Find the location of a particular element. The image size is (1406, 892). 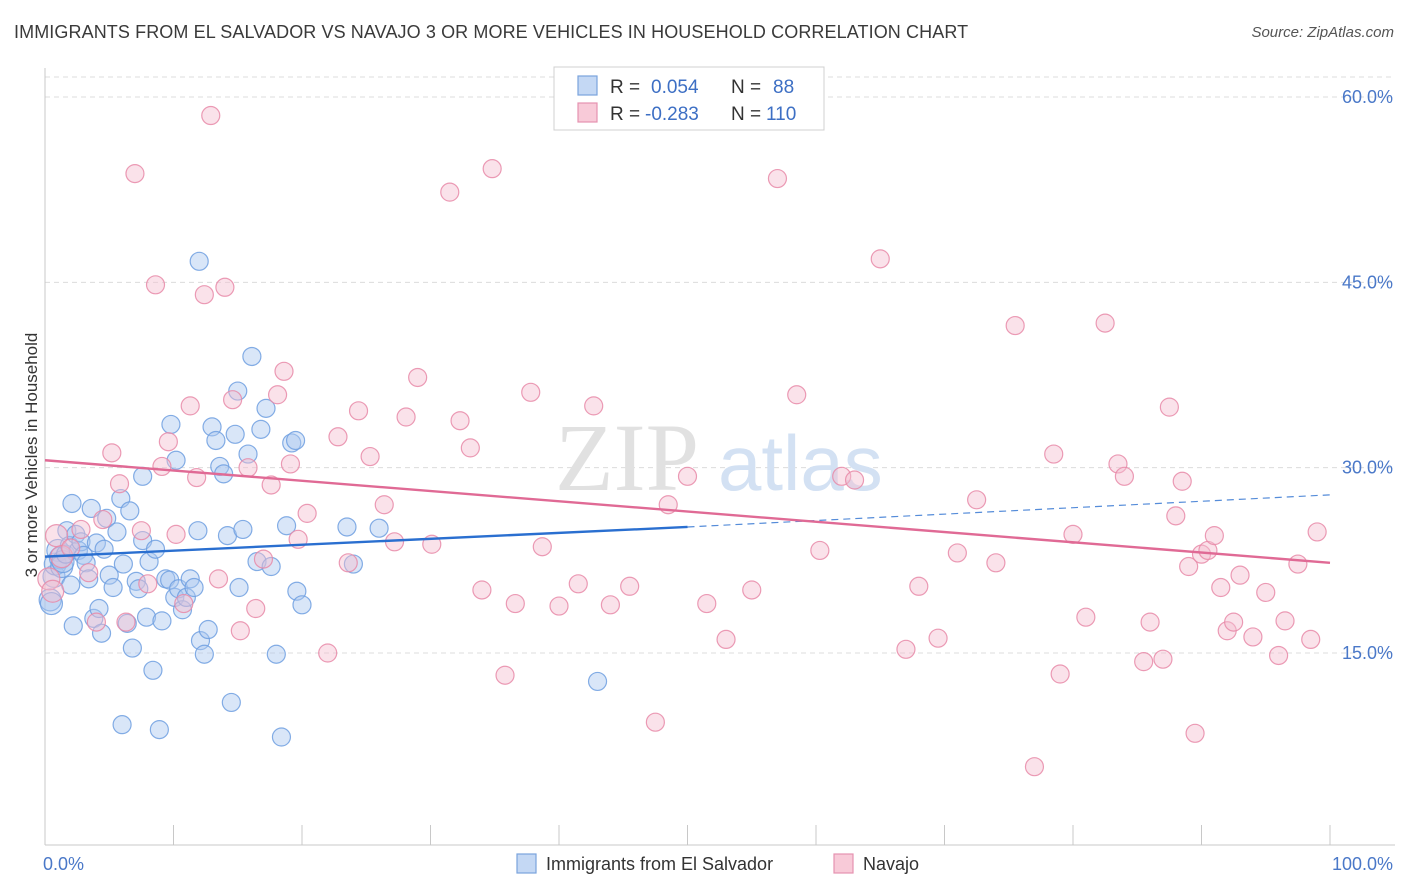

legend-r-value-blue: 0.054 is located at coordinates (675, 87).